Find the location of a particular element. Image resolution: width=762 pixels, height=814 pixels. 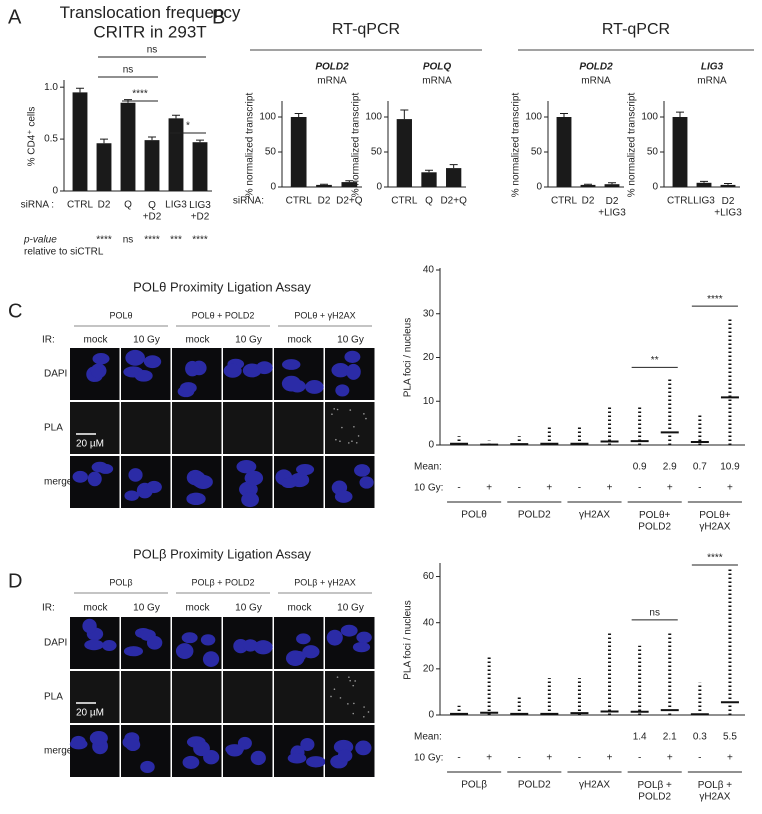

group-label: POLβ is located at coordinates (474, 785).